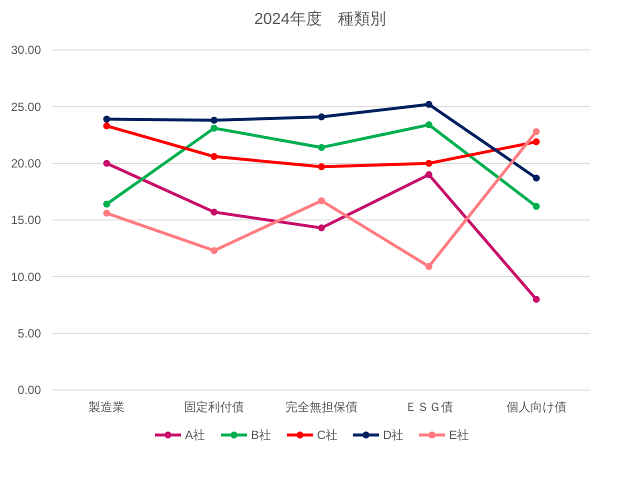 The height and width of the screenshot is (480, 640). What do you see at coordinates (322, 407) in the screenshot?
I see `x-tick-label: 完全無担保債` at bounding box center [322, 407].